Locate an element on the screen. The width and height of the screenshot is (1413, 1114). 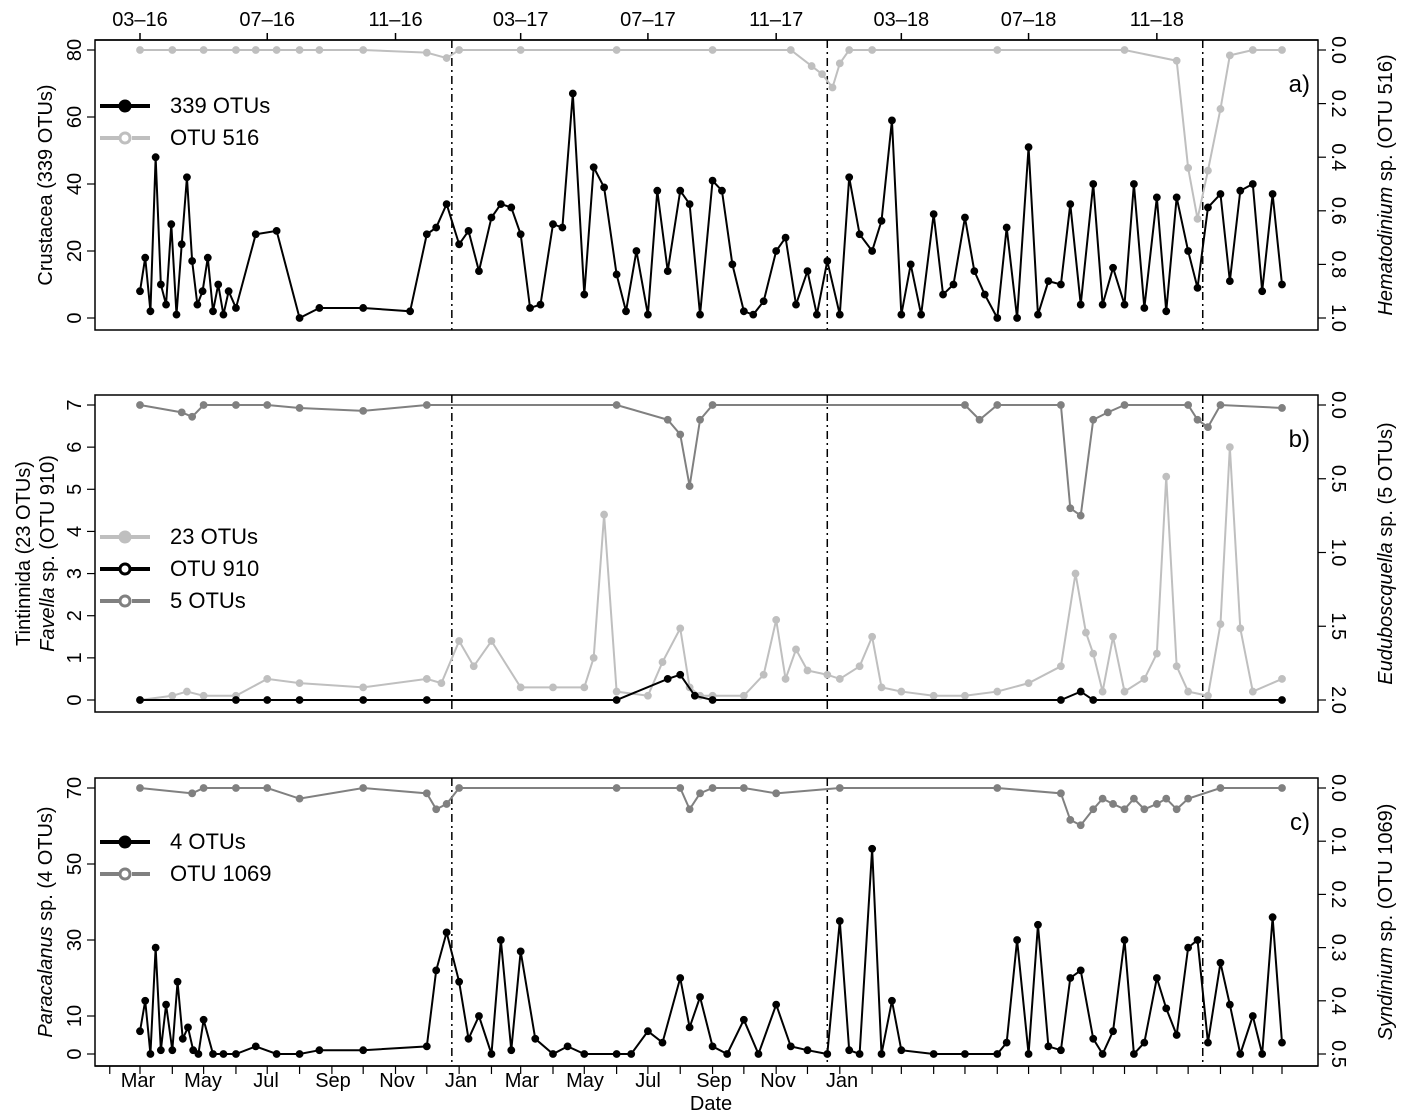
y-axis-label-line2: Favella sp. (OTU 910) is located at coordinates (48, 553).